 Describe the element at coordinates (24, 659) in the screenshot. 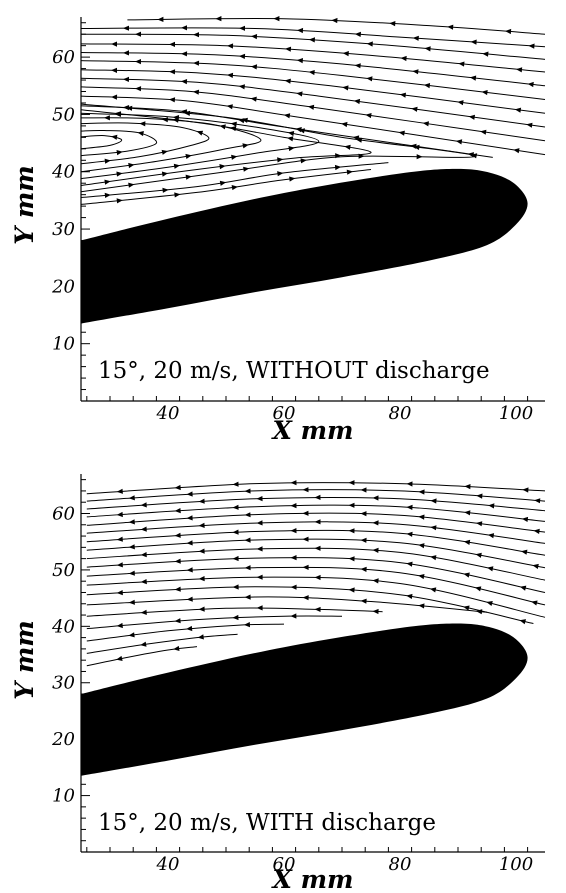

I see `bottom-y-axis-title: Y mm` at that location.